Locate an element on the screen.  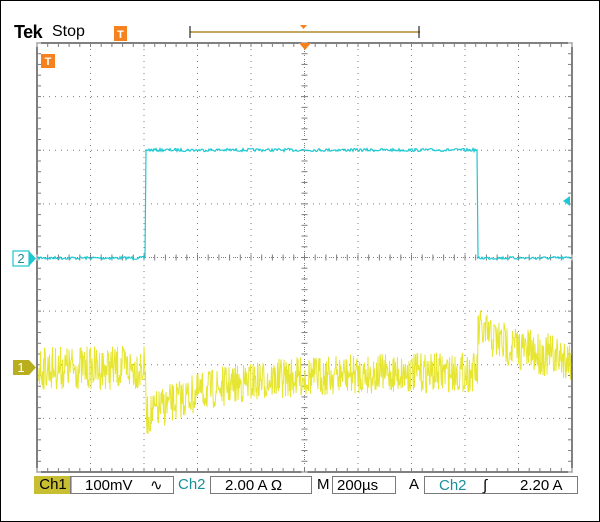
ch2-ground-marker: 2 is located at coordinates (24, 258).